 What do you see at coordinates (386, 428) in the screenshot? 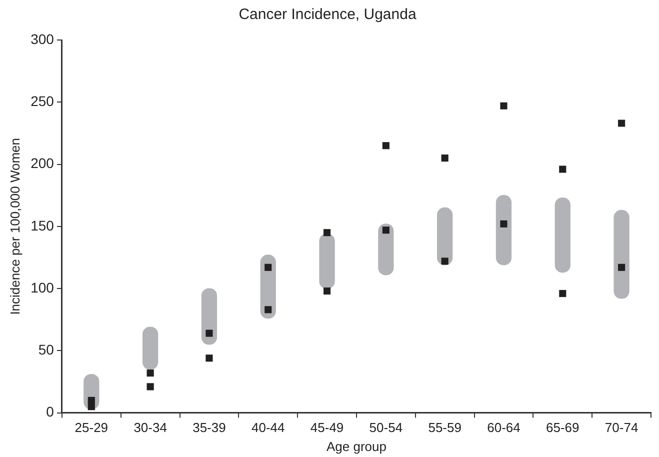
I see `x-tick-label: 50-54` at bounding box center [386, 428].